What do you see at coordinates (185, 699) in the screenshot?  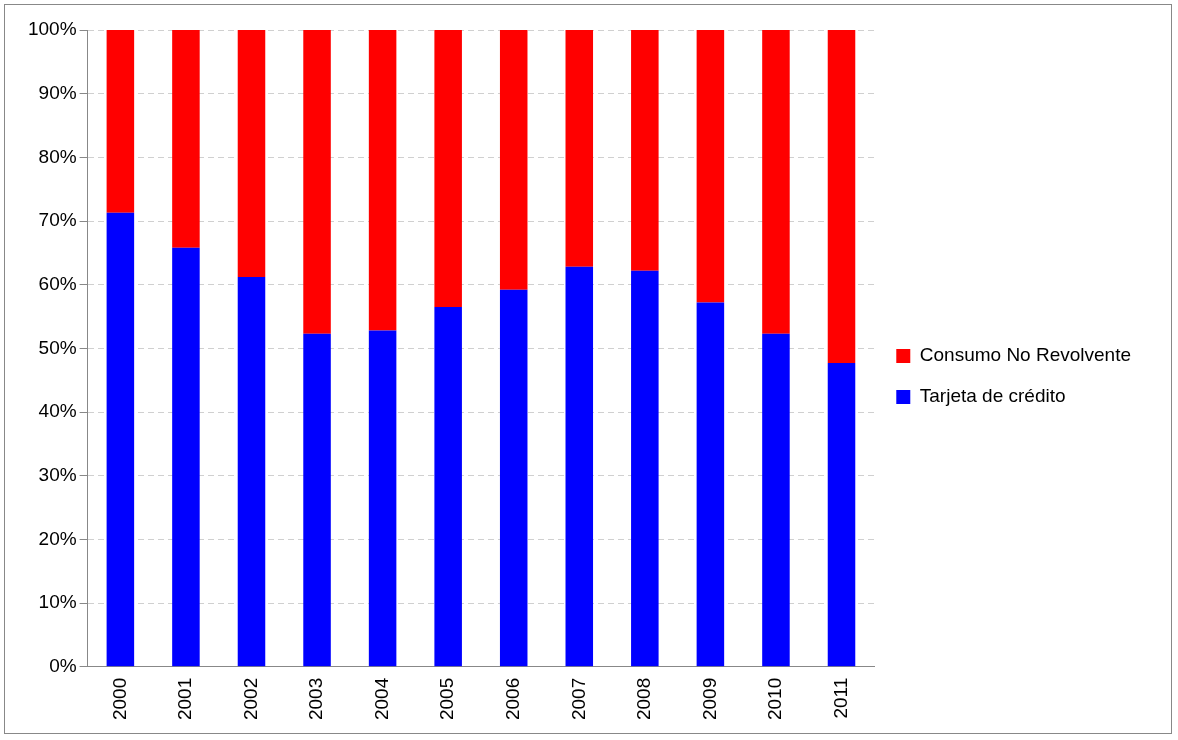 I see `x-tick-label: 2001` at bounding box center [185, 699].